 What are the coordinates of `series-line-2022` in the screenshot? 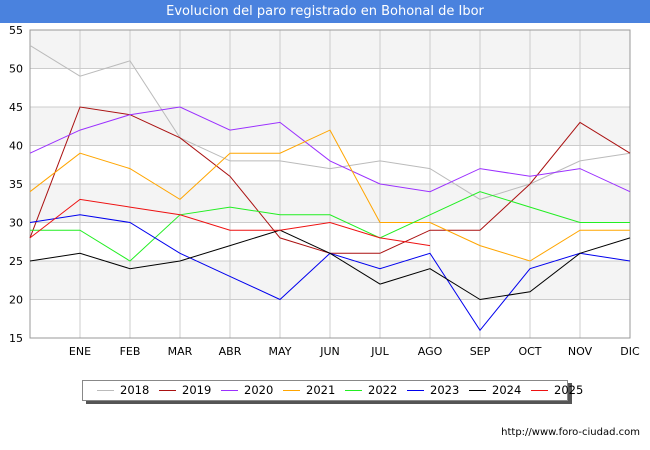 It's located at (330, 226).